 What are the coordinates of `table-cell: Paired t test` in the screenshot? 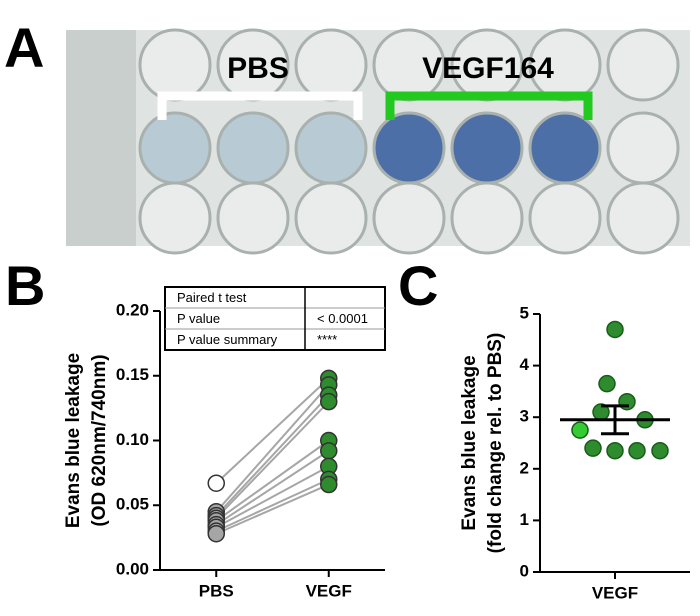 It's located at (212, 297).